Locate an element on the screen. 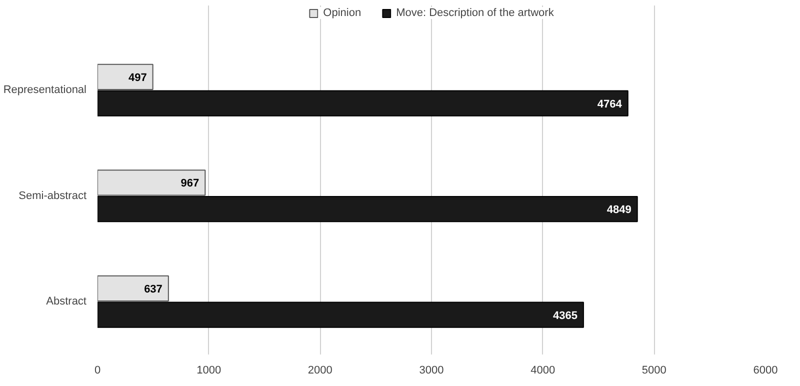  legend-label: Opinion is located at coordinates (342, 13).